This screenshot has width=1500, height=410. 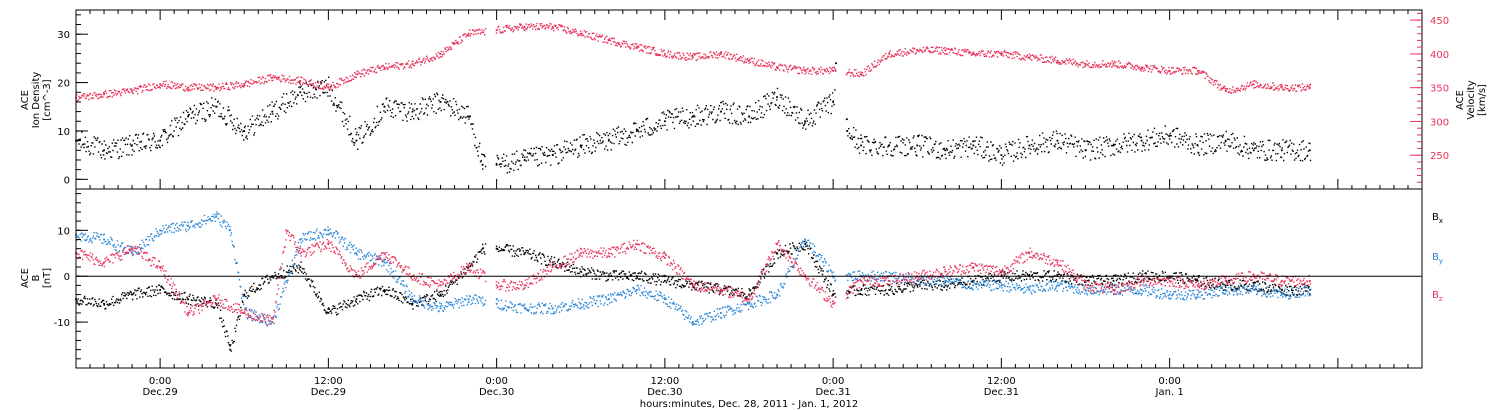 I want to click on density-axis-title-line: [cm^-3], so click(x=47, y=99).